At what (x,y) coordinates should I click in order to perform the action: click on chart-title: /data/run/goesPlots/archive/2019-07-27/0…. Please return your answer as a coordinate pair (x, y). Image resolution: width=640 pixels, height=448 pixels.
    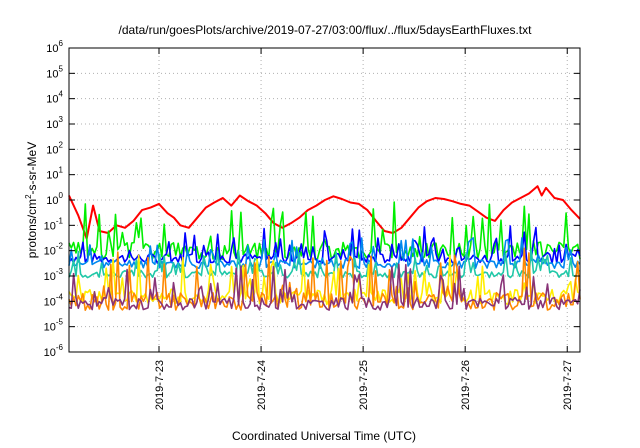
    Looking at the image, I should click on (326, 30).